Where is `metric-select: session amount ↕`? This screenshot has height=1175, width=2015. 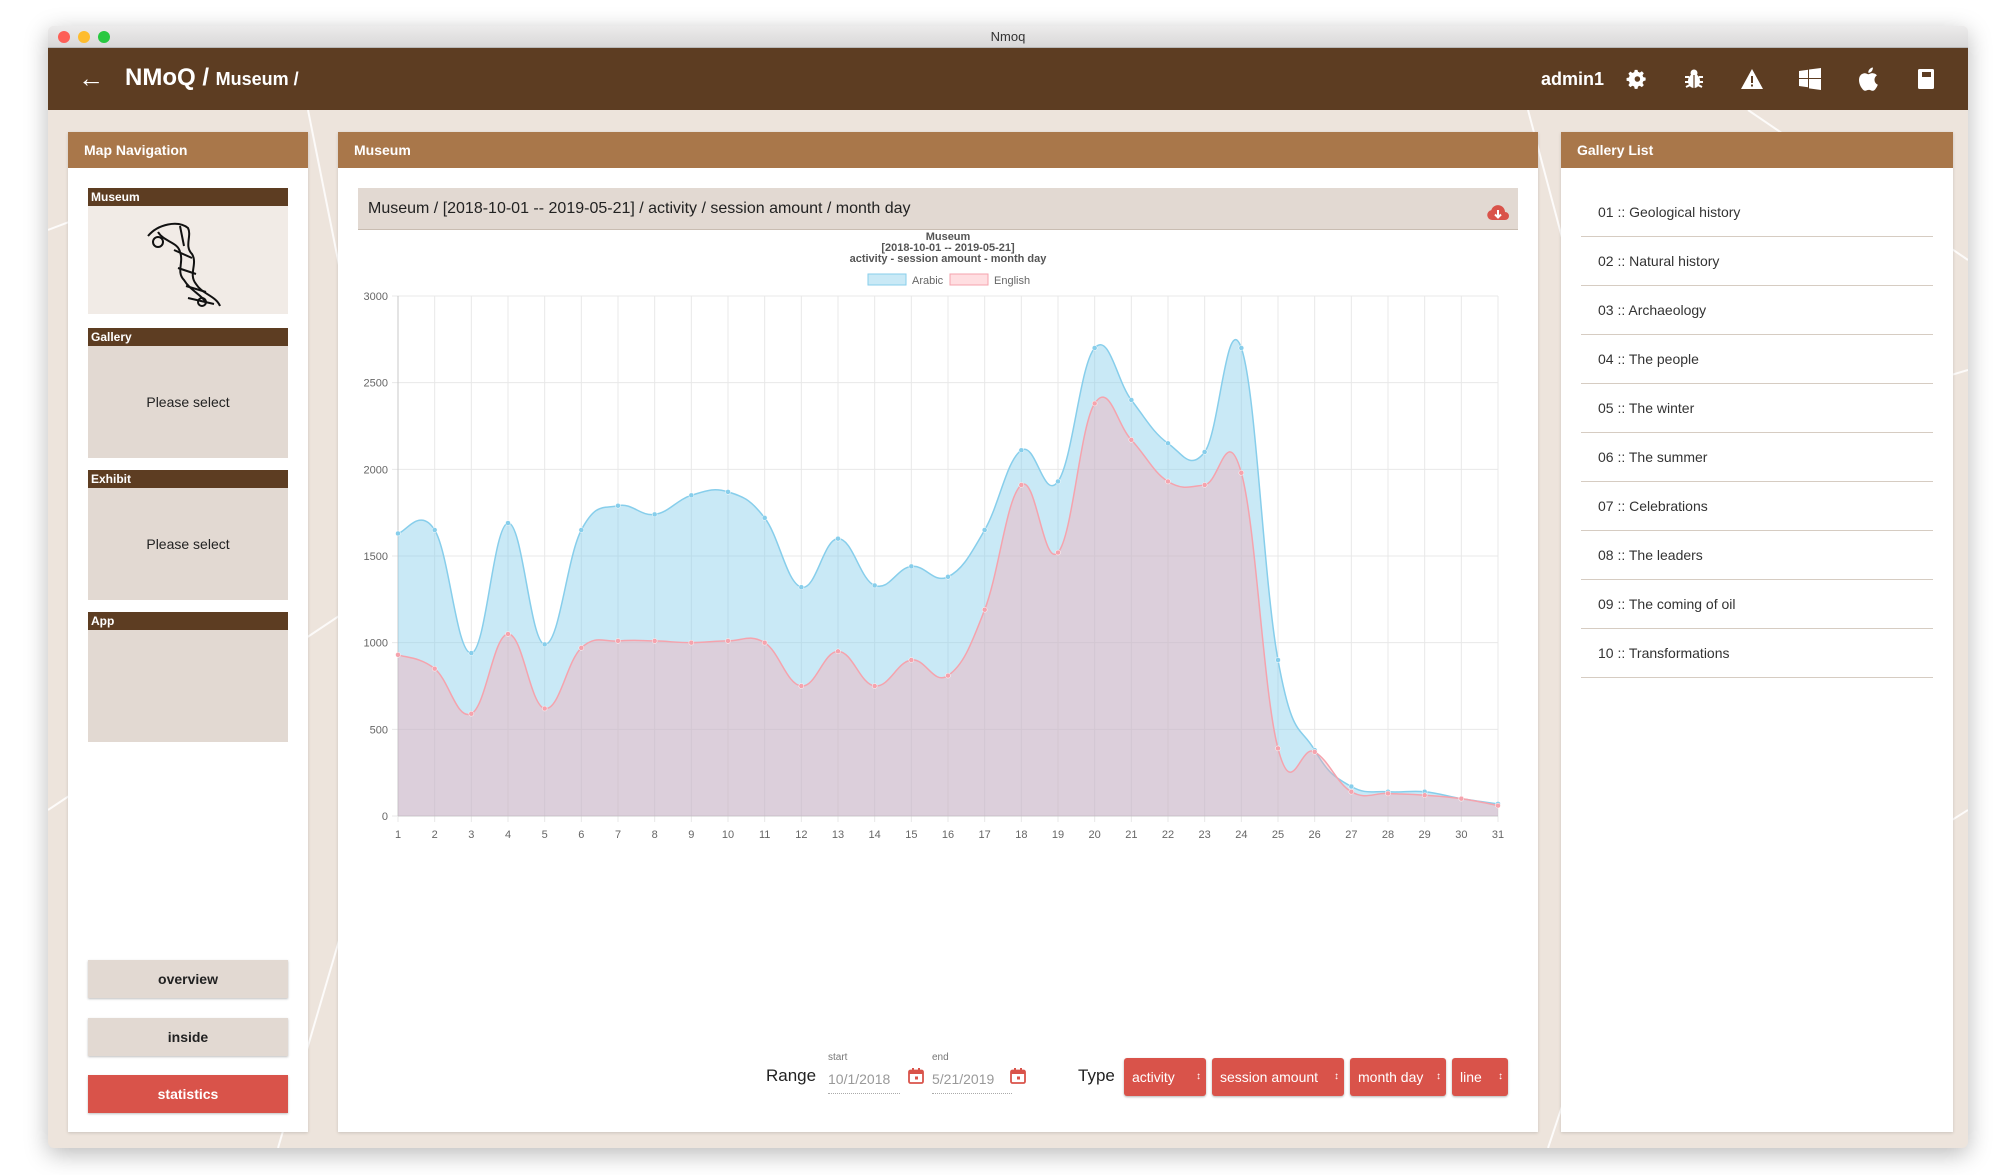
metric-select: session amount ↕ is located at coordinates (1278, 1077).